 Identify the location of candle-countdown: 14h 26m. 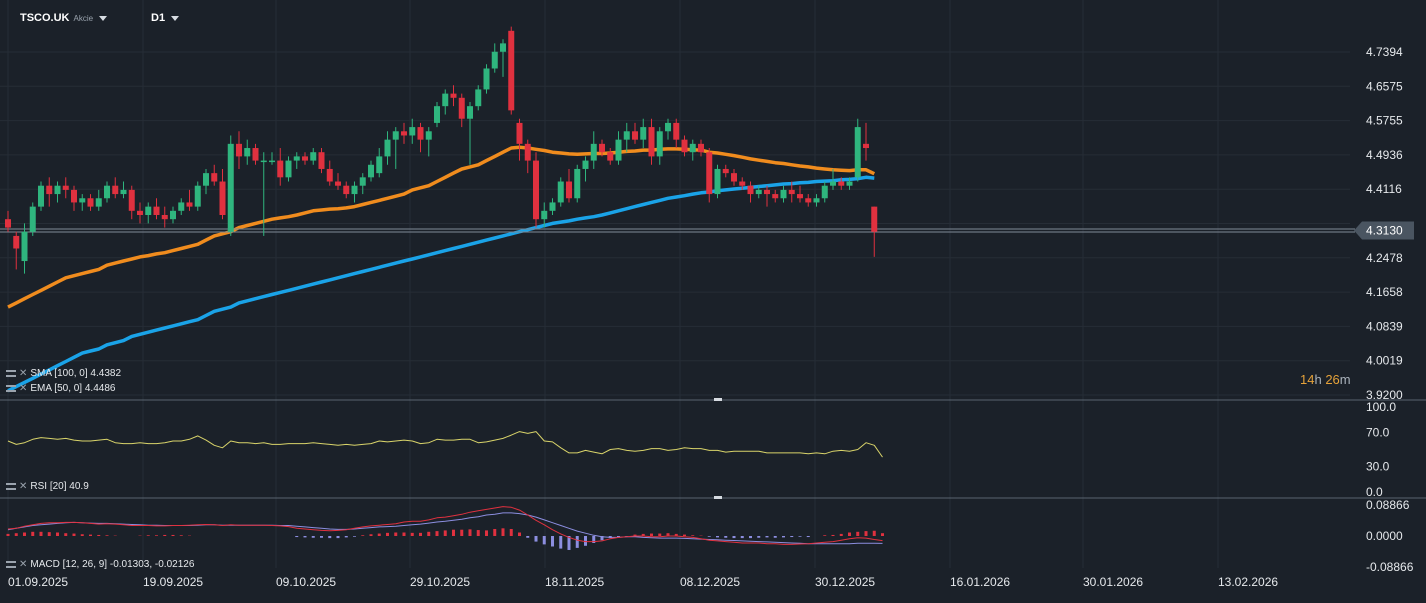
(1325, 379).